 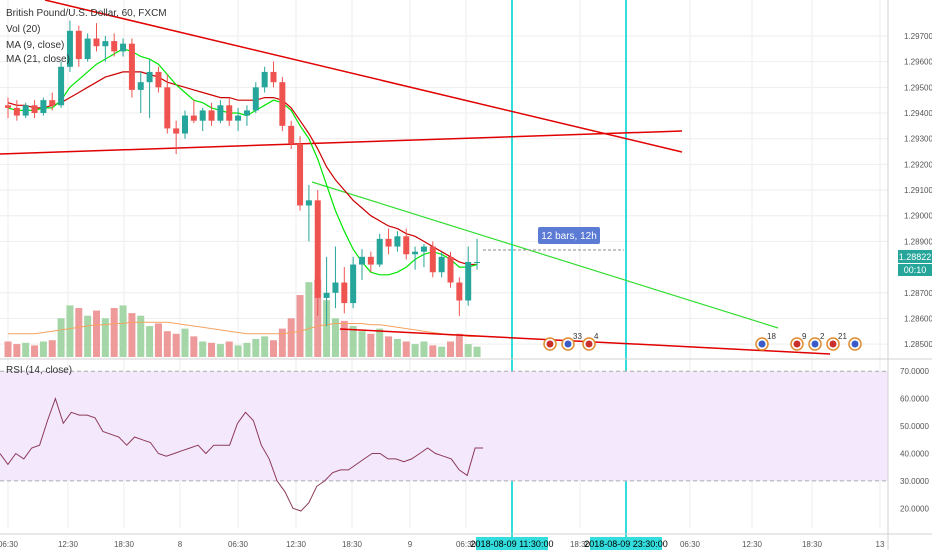 What do you see at coordinates (914, 399) in the screenshot?
I see `rsi-tick-label: 60.0000` at bounding box center [914, 399].